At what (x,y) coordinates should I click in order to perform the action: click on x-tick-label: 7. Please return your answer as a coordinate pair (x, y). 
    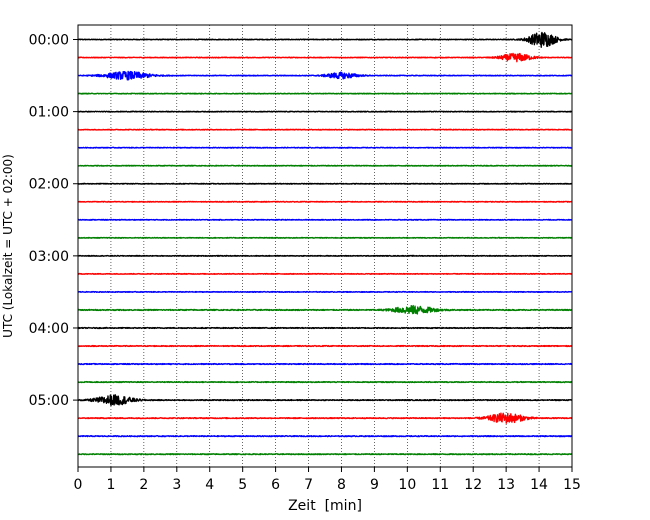
    Looking at the image, I should click on (308, 485).